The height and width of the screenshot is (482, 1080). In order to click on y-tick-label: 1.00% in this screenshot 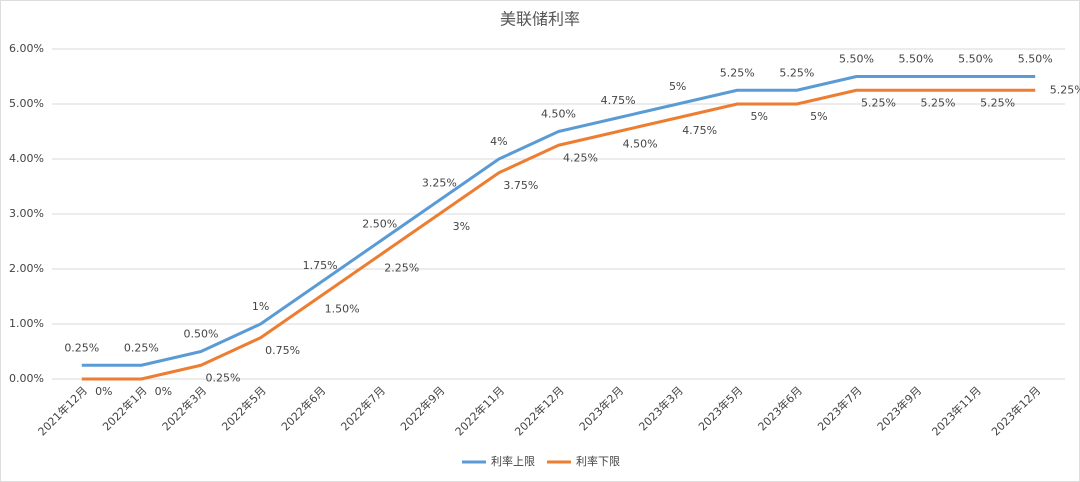, I will do `click(26, 323)`.